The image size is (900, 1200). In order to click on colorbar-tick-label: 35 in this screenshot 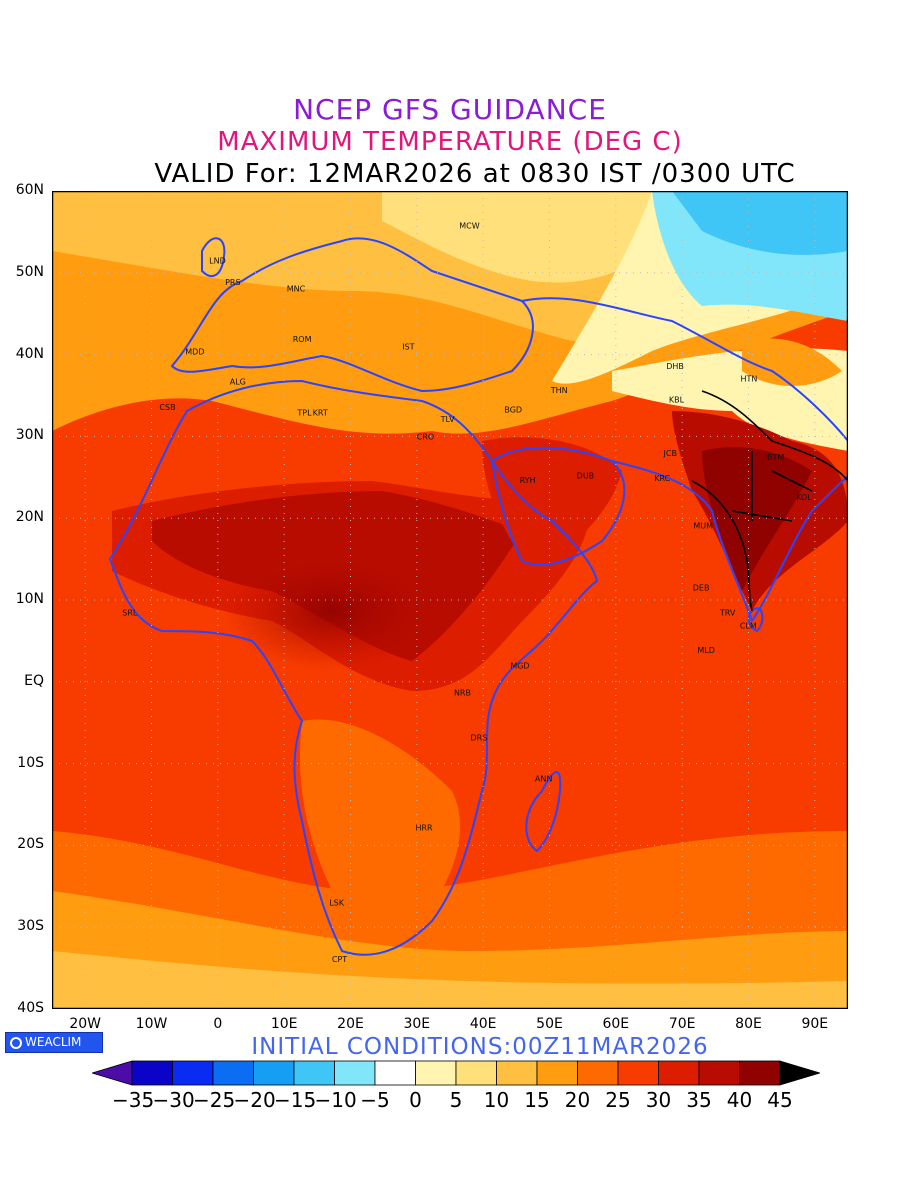, I will do `click(699, 1100)`.